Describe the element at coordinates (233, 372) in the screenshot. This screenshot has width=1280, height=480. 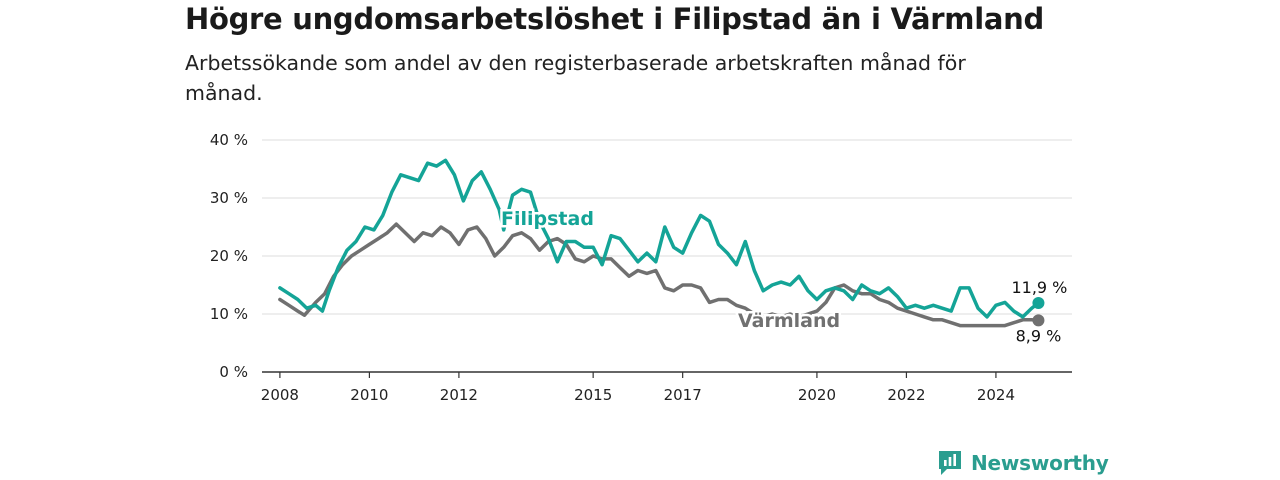
I see `y-tick-label: 0 %` at that location.